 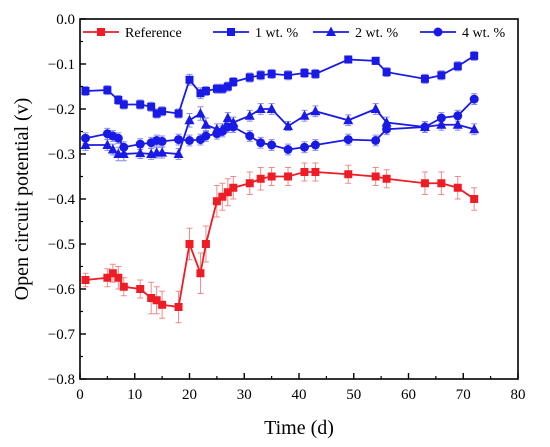 What do you see at coordinates (62, 335) in the screenshot?
I see `y-tick-label: −0.7` at bounding box center [62, 335].